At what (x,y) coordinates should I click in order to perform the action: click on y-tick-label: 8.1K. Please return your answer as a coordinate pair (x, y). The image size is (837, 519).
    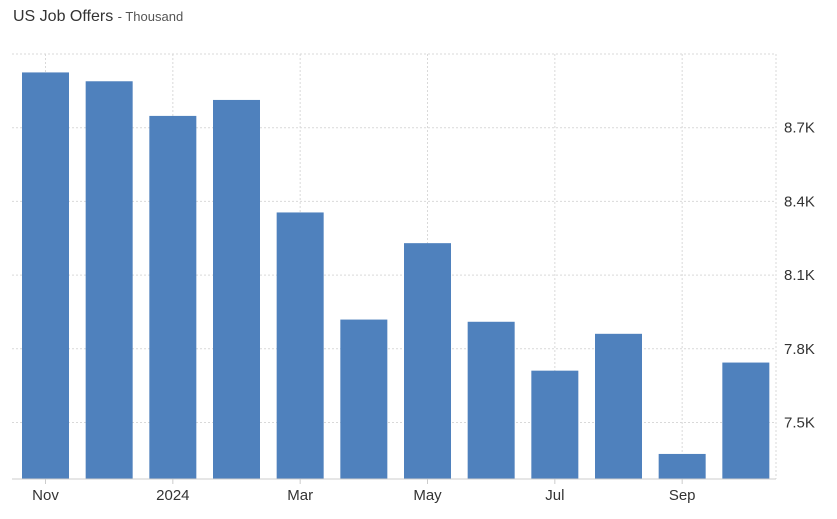
    Looking at the image, I should click on (799, 275).